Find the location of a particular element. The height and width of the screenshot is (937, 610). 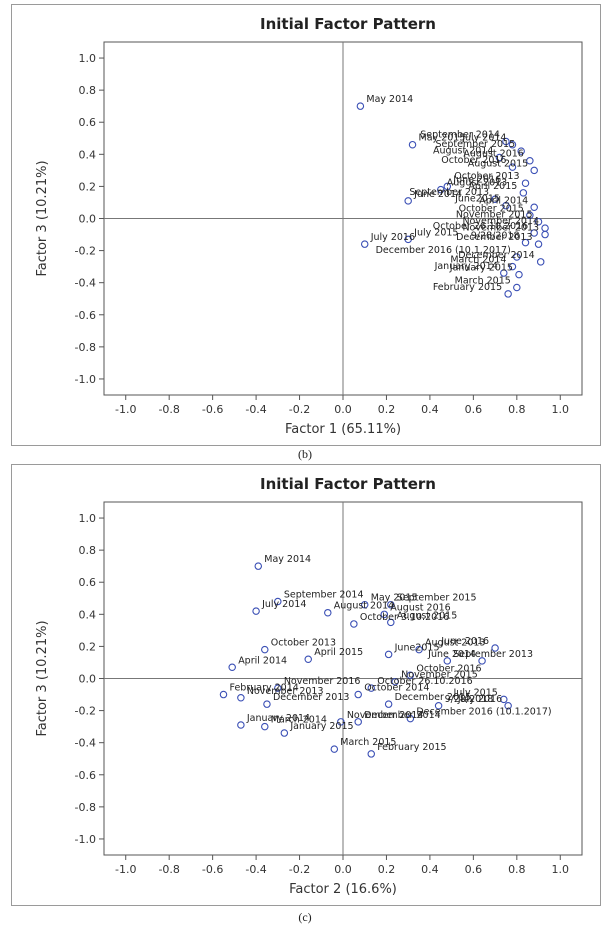

point-label-c: October 2016 is located at coordinates (448, 668).